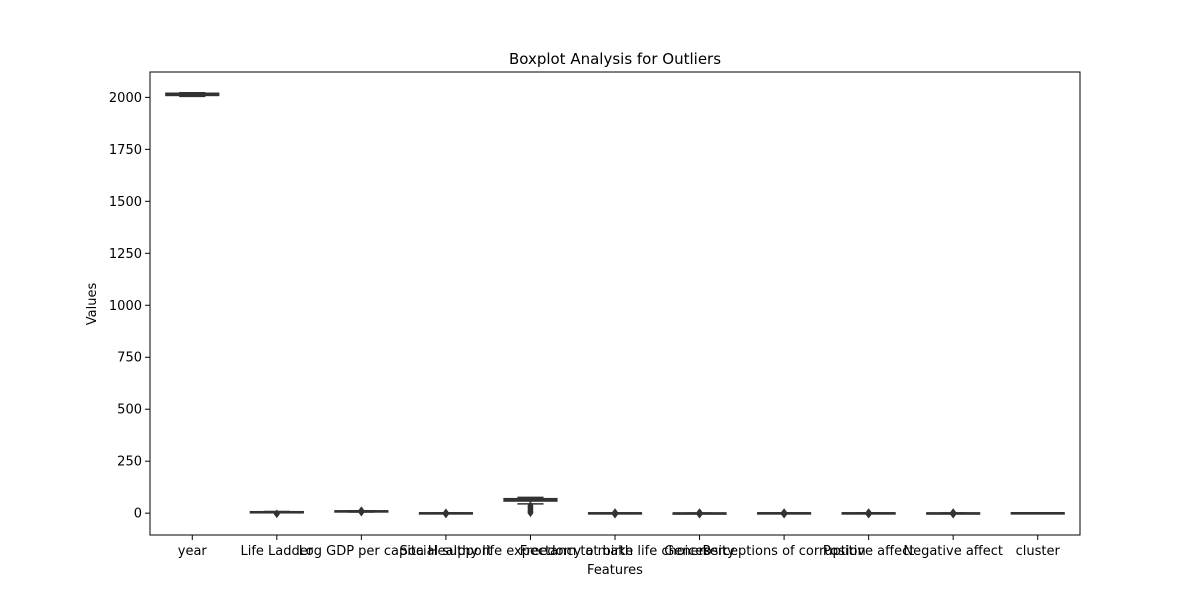 Image resolution: width=1200 pixels, height=600 pixels. Describe the element at coordinates (125, 254) in the screenshot. I see `y-tick-label: 1250` at that location.